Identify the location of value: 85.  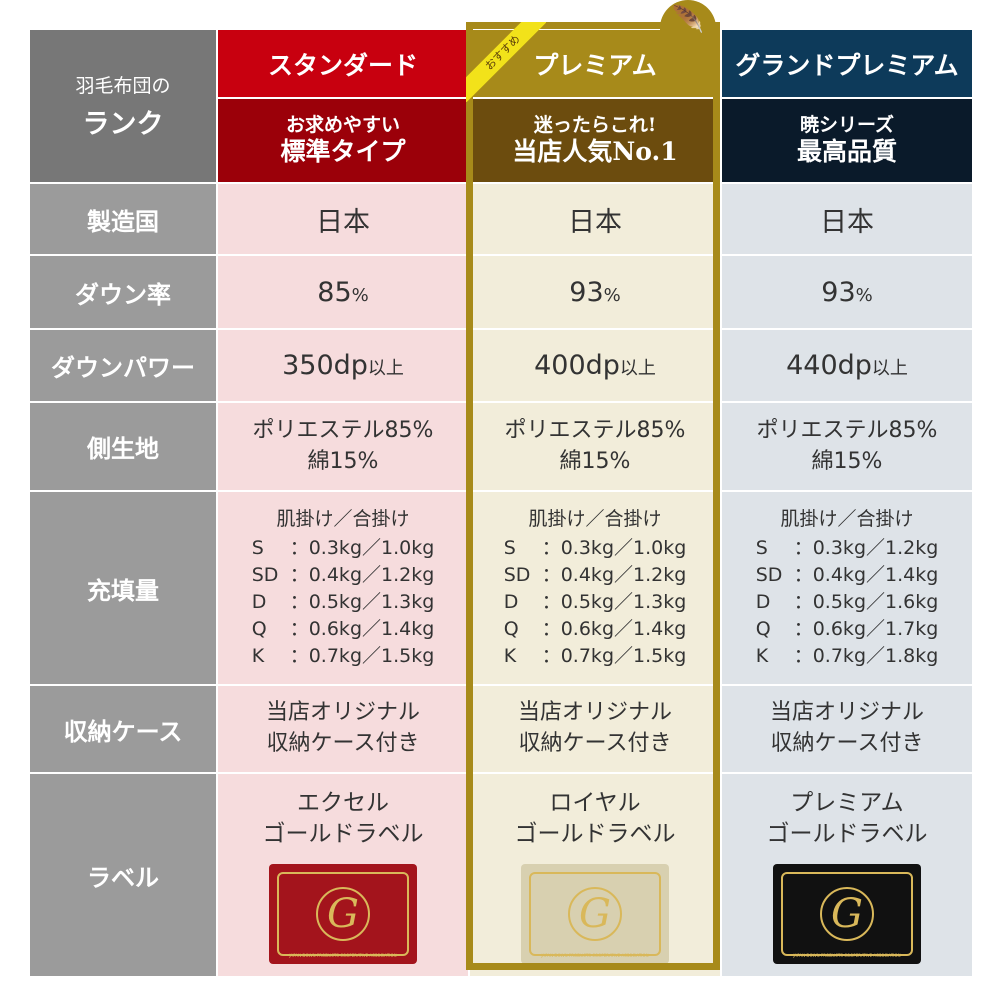
(334, 292).